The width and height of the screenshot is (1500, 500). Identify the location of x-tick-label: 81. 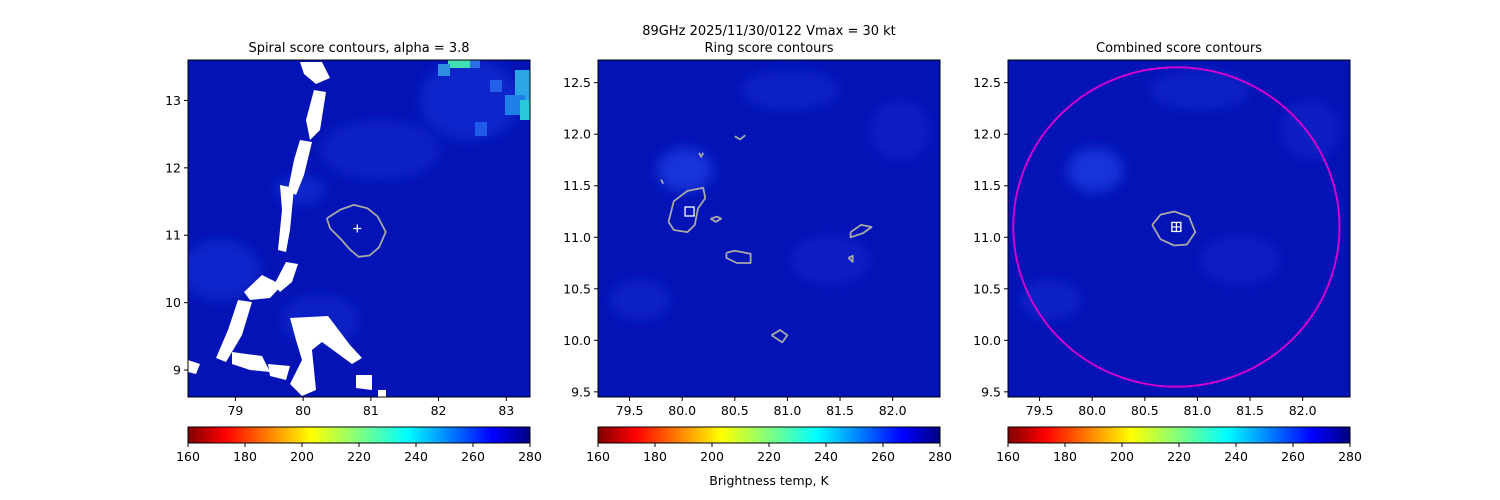
(371, 410).